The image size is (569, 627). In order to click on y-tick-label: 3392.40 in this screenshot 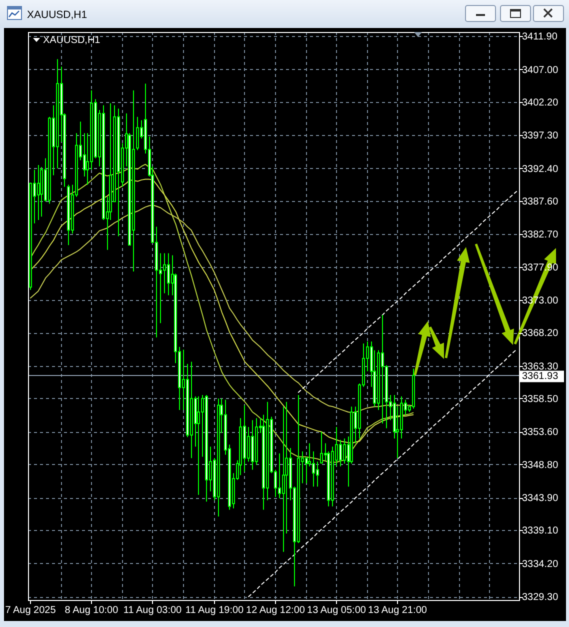, I will do `click(540, 169)`.